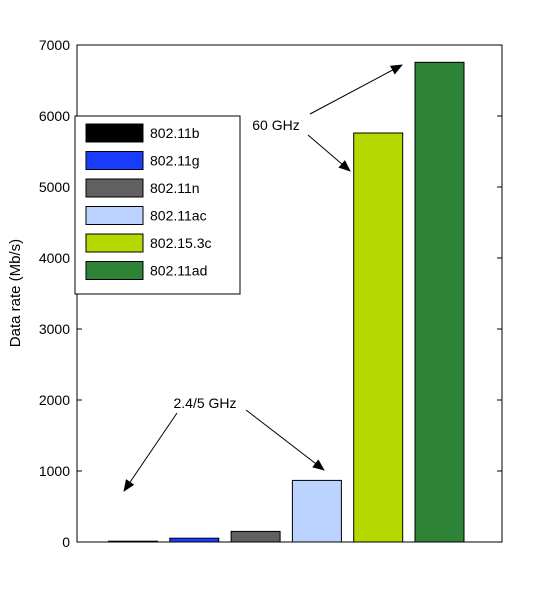  Describe the element at coordinates (255, 536) in the screenshot. I see `bar-802.11n` at that location.